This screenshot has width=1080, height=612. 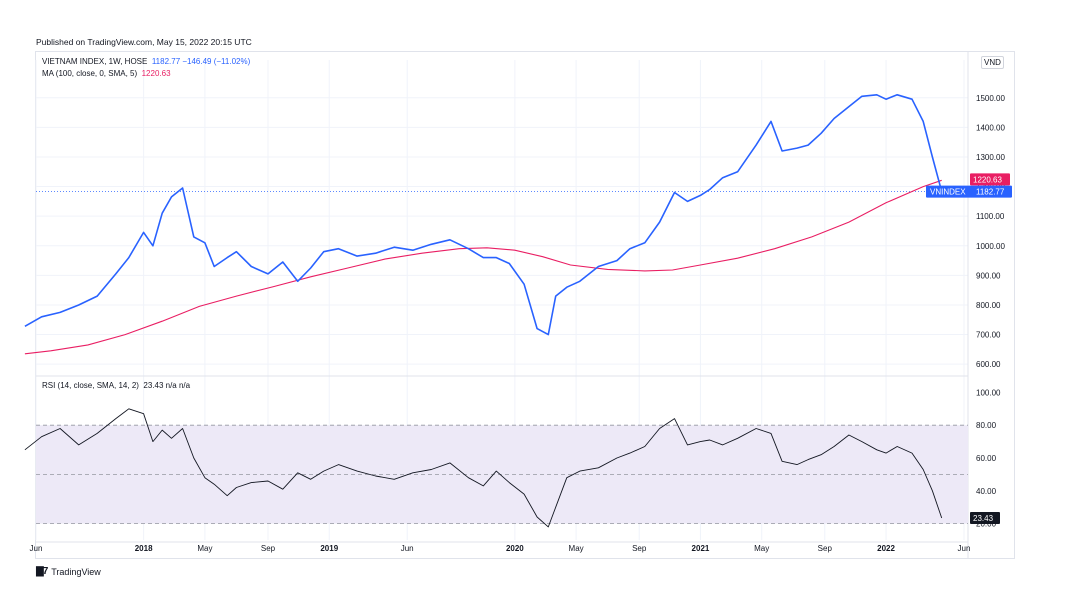 I want to click on rsi-last-badge, so click(x=985, y=517).